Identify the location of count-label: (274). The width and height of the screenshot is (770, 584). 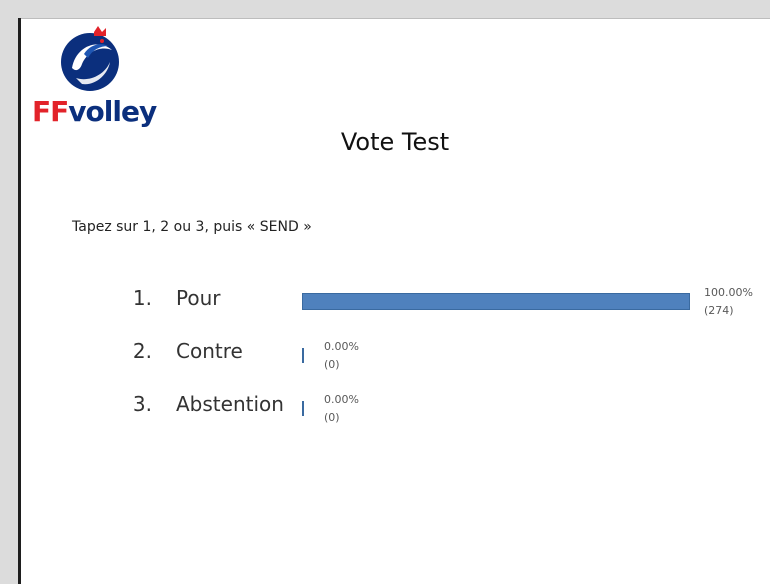
(719, 310).